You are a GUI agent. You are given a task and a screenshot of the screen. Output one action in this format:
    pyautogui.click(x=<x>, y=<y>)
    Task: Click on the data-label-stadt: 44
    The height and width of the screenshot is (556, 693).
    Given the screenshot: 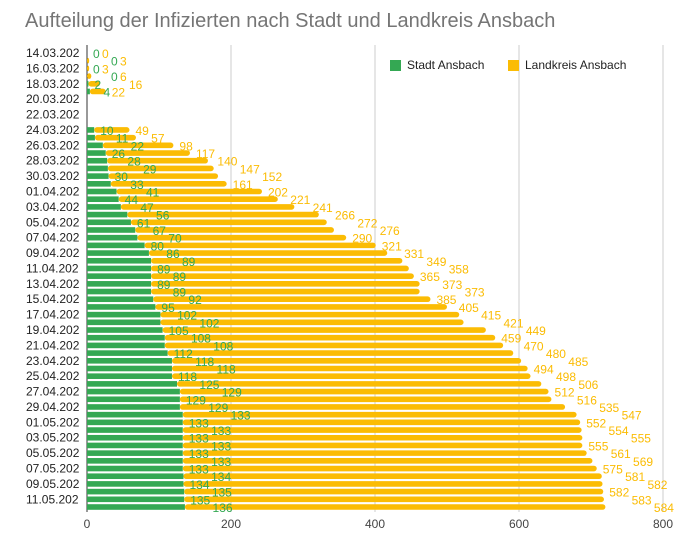 What is the action you would take?
    pyautogui.click(x=132, y=200)
    